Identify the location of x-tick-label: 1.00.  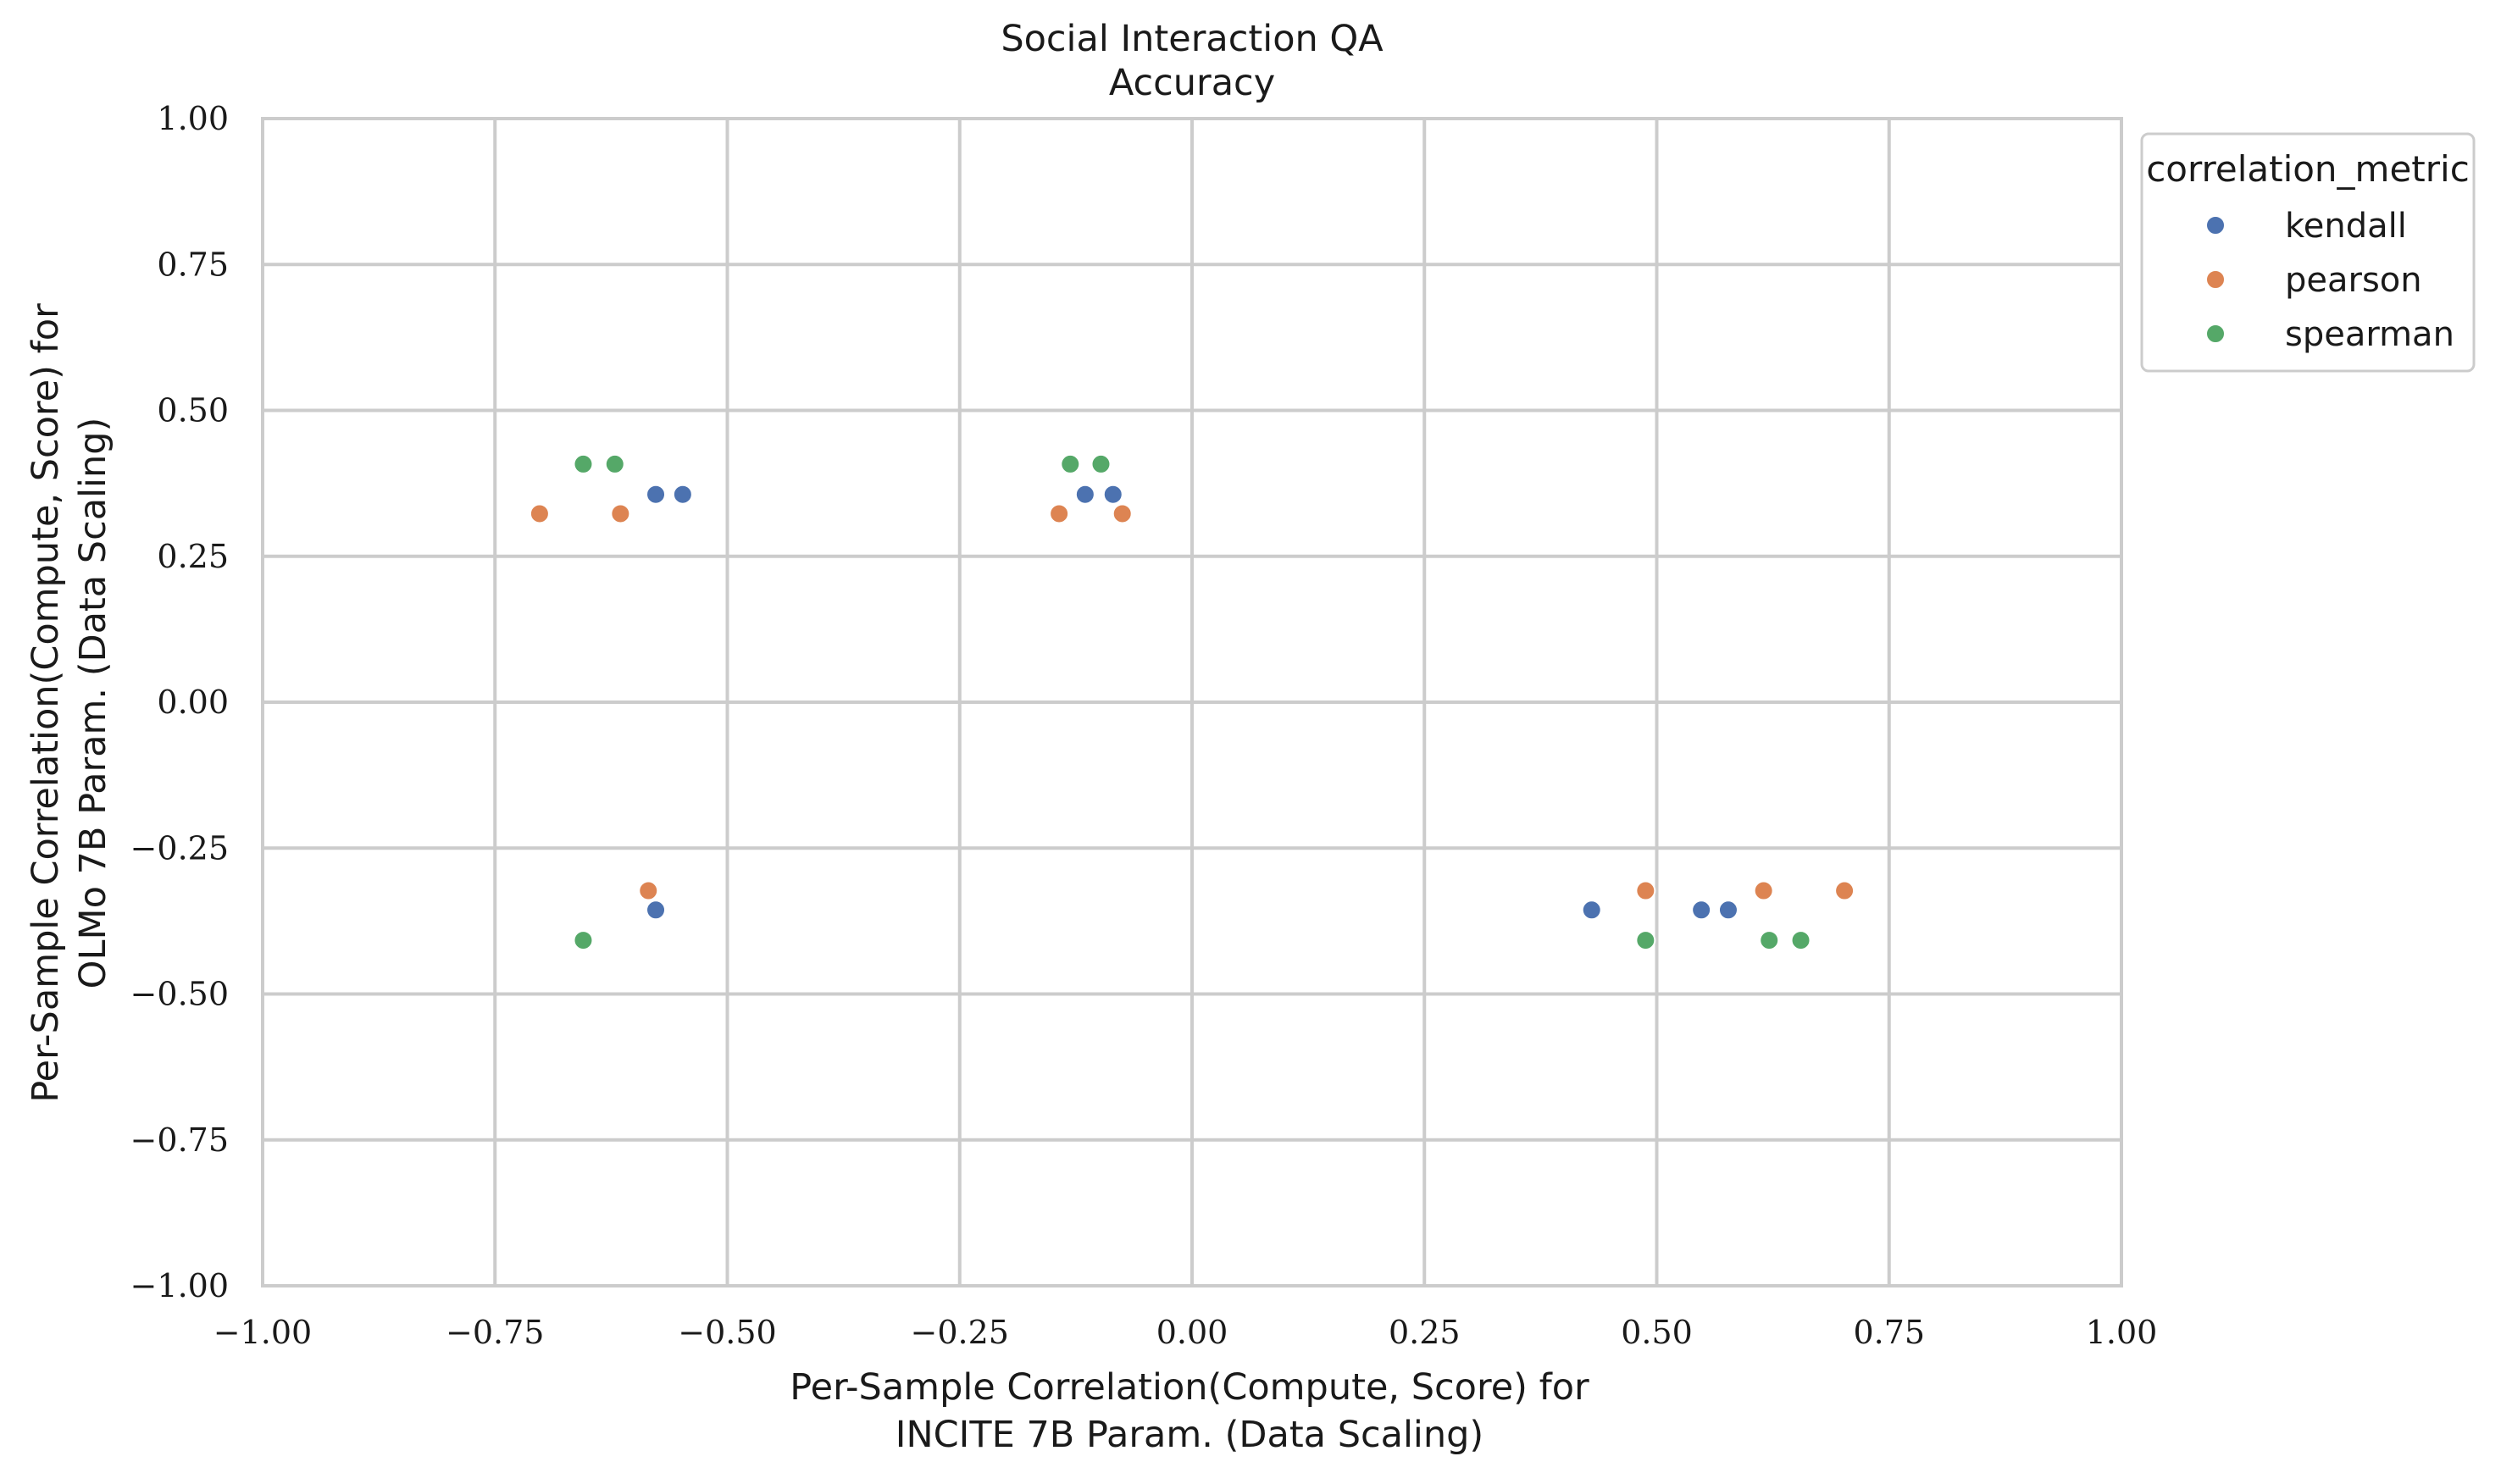
(2122, 1332).